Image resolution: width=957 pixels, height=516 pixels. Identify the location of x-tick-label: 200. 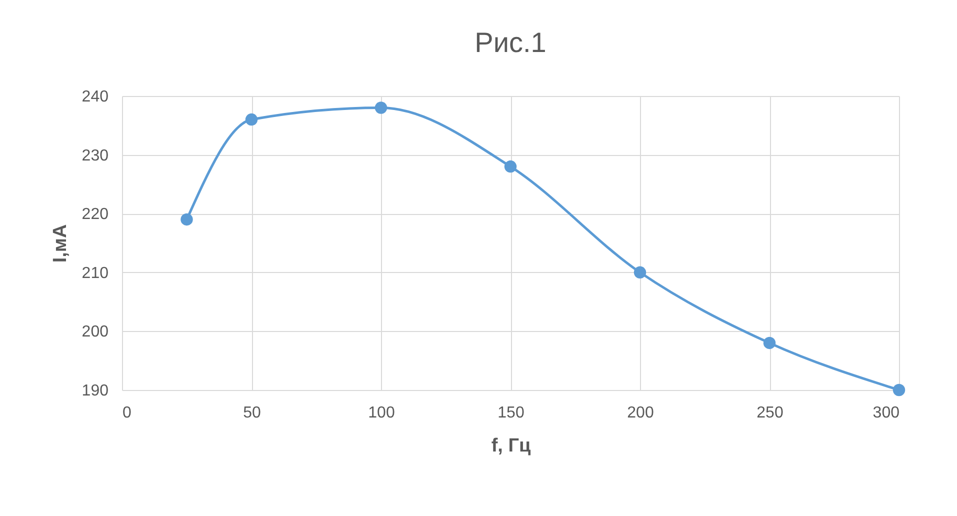
(640, 413).